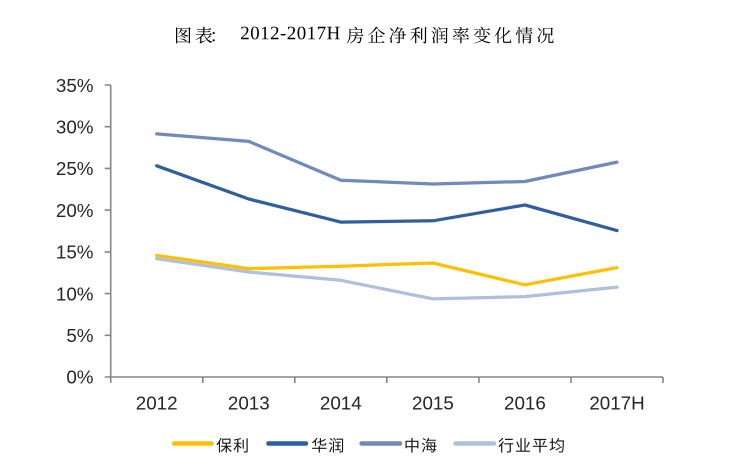 The width and height of the screenshot is (733, 472). I want to click on svg-text: 2013, so click(249, 403).